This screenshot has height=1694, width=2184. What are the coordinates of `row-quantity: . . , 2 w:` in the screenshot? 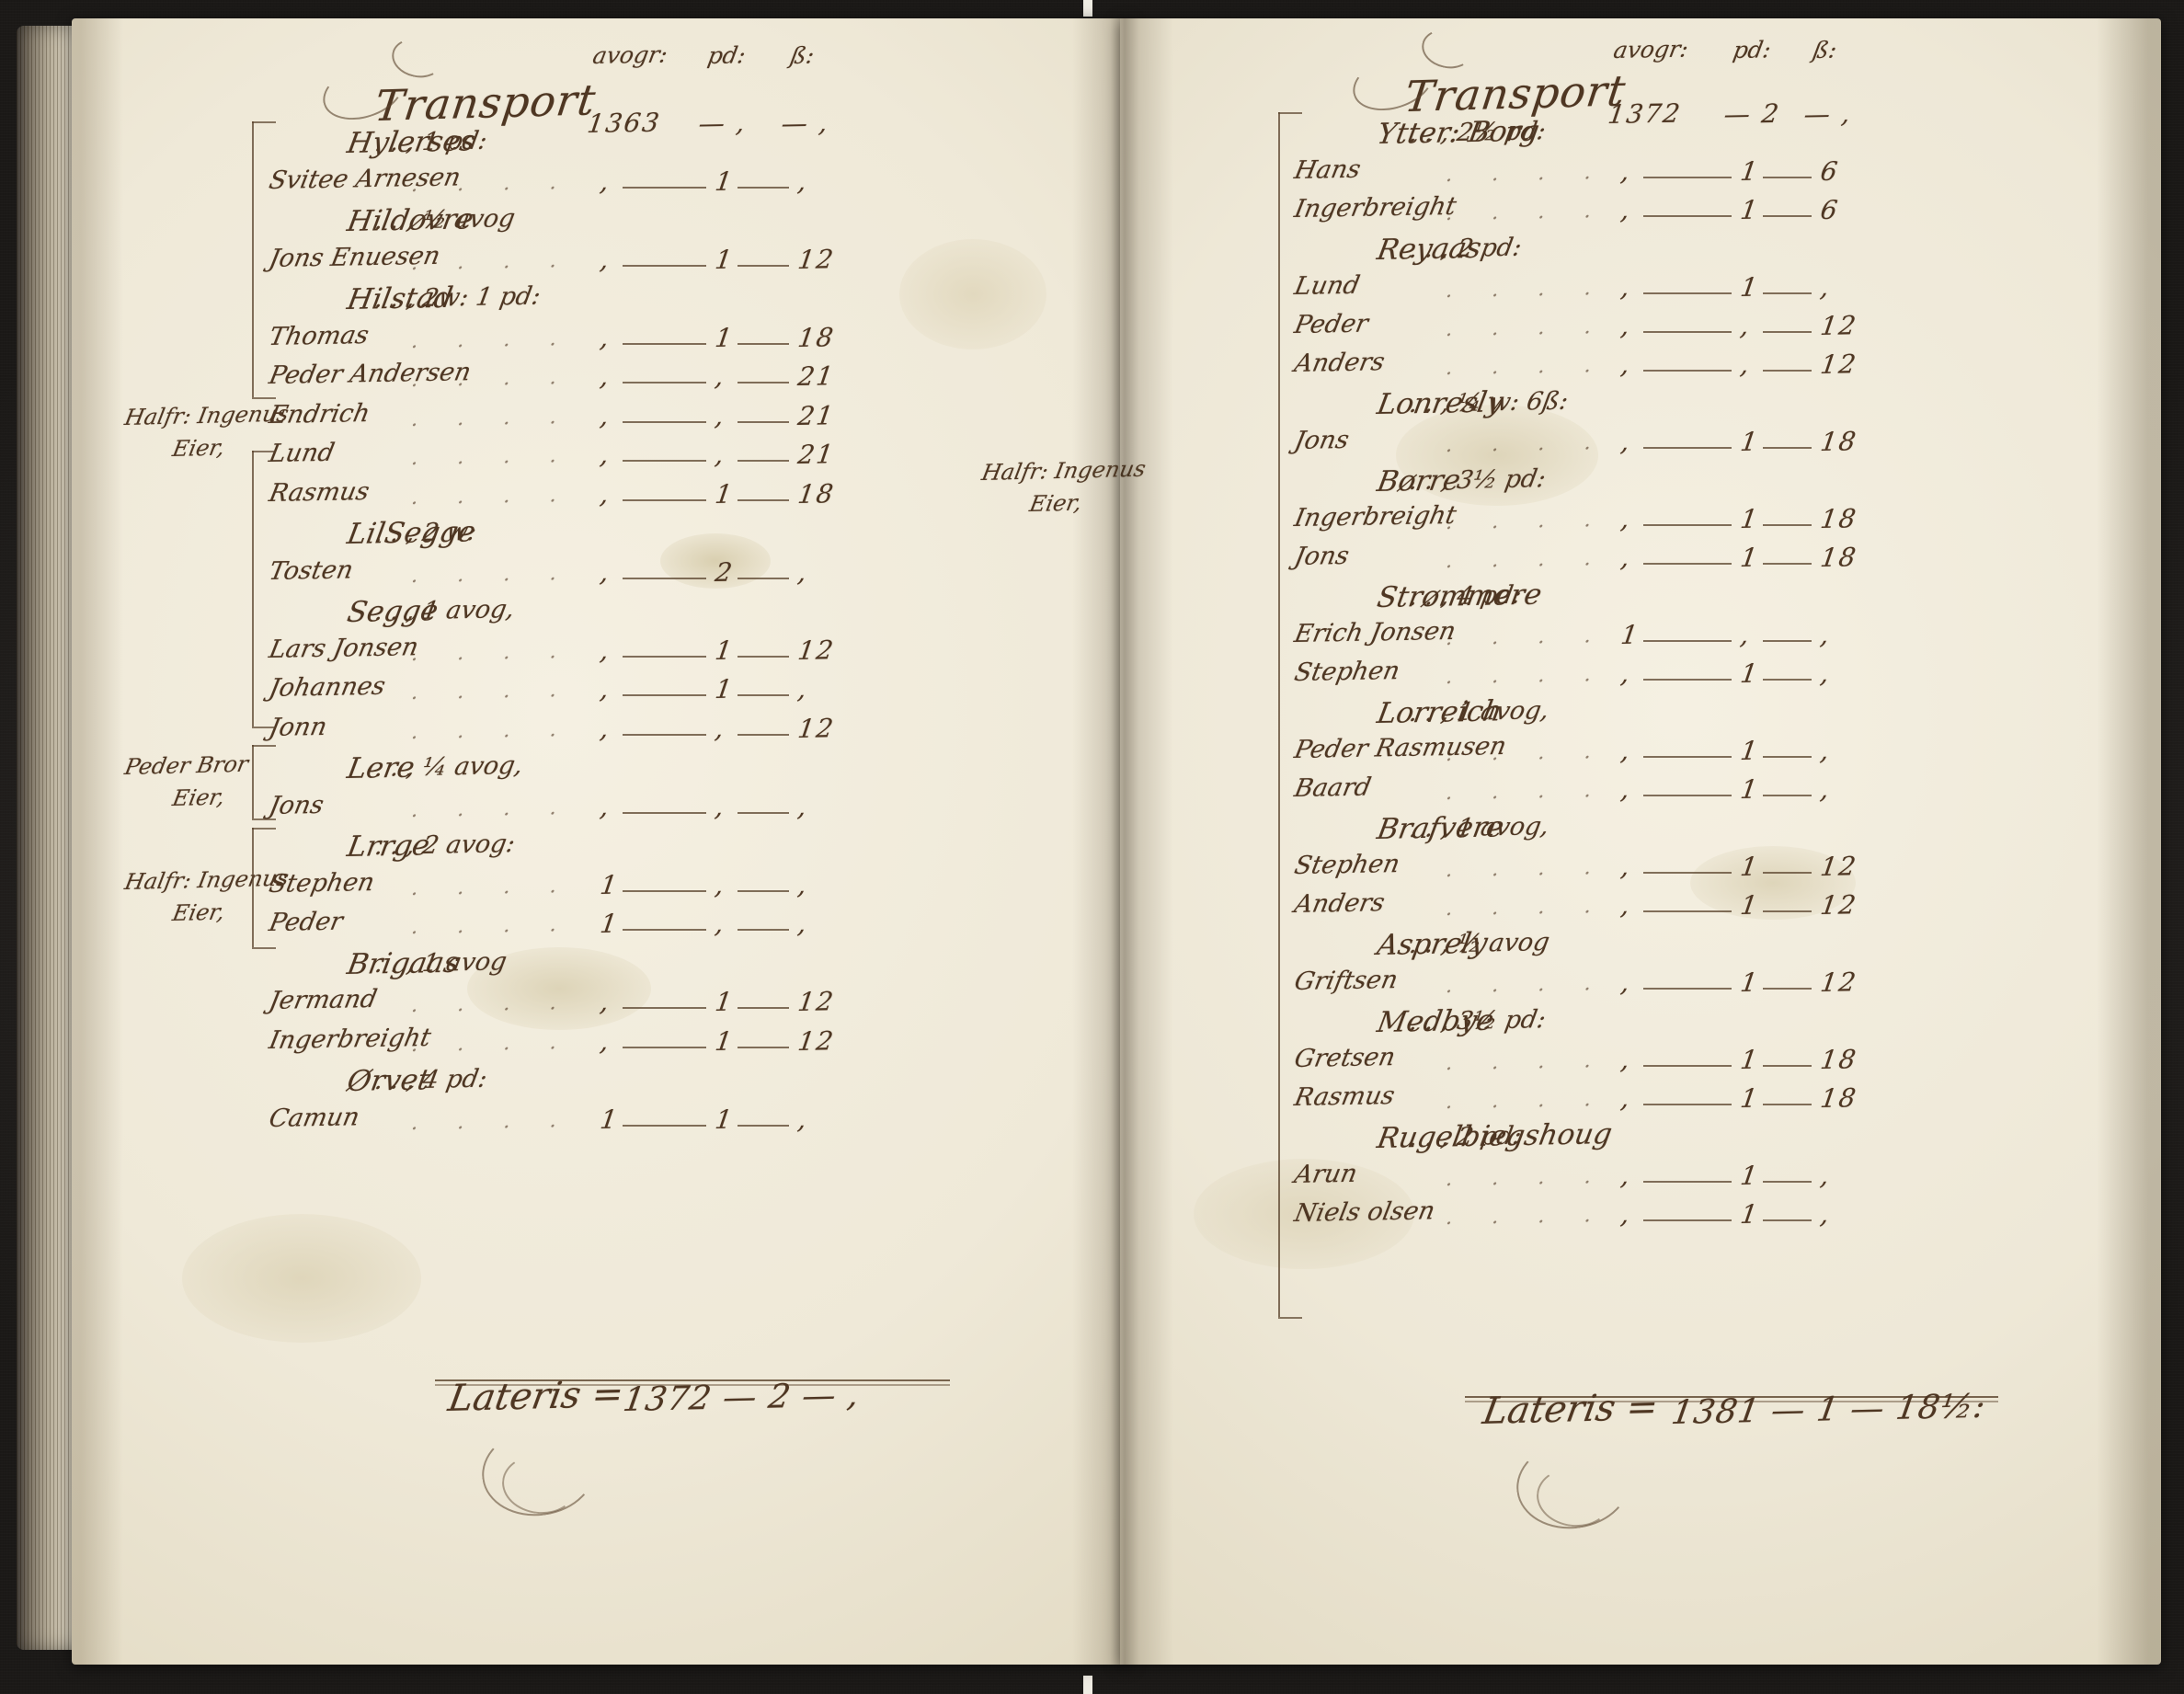 It's located at (425, 532).